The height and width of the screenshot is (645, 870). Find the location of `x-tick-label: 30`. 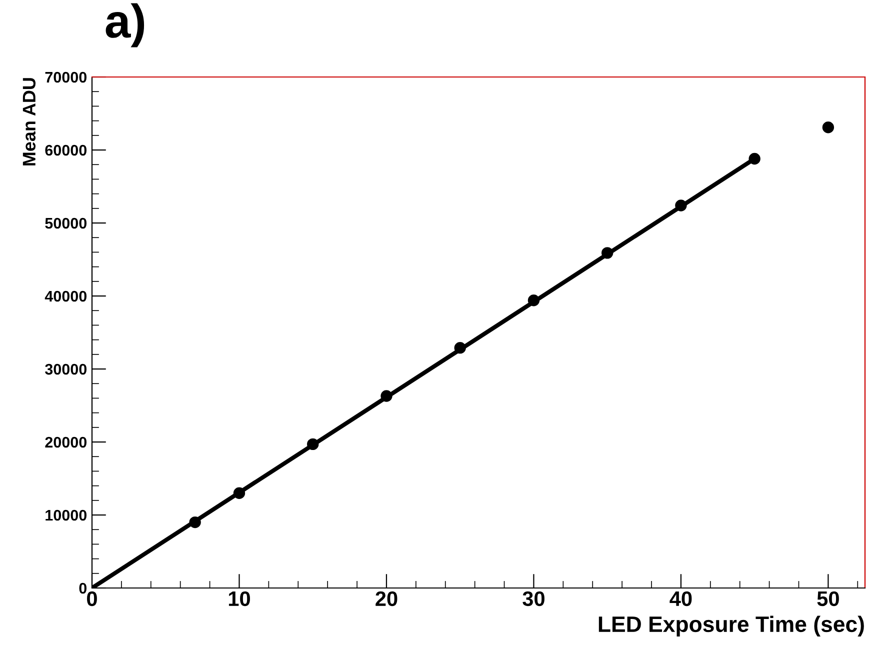

x-tick-label: 30 is located at coordinates (533, 598).